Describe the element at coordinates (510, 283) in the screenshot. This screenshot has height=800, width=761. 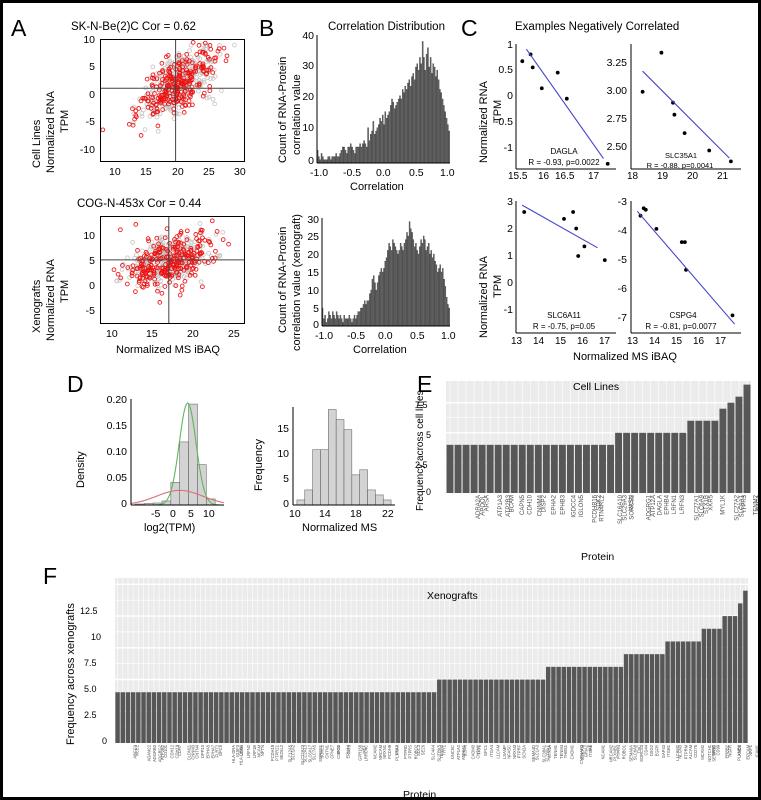
I see `panelC-slc6a11-ytick-3: 0` at that location.